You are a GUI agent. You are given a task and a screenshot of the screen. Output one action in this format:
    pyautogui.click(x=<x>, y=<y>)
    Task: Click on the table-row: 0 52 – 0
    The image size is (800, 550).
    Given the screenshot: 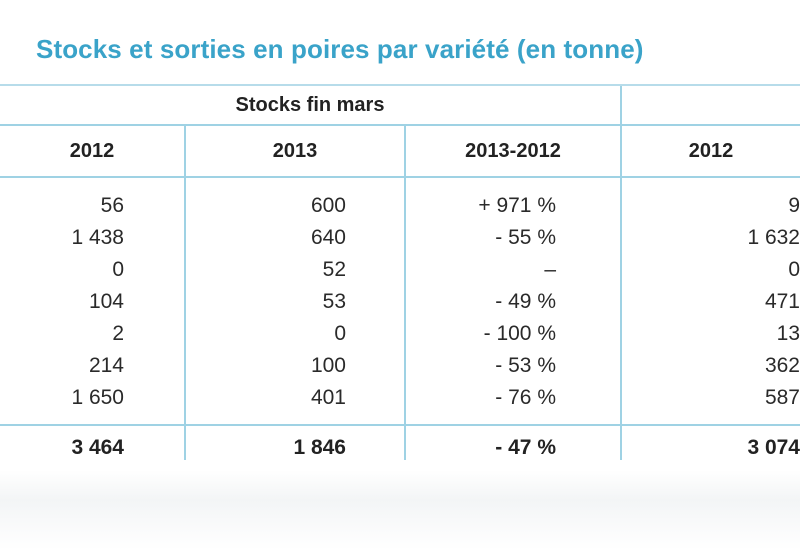 What is the action you would take?
    pyautogui.click(x=400, y=272)
    